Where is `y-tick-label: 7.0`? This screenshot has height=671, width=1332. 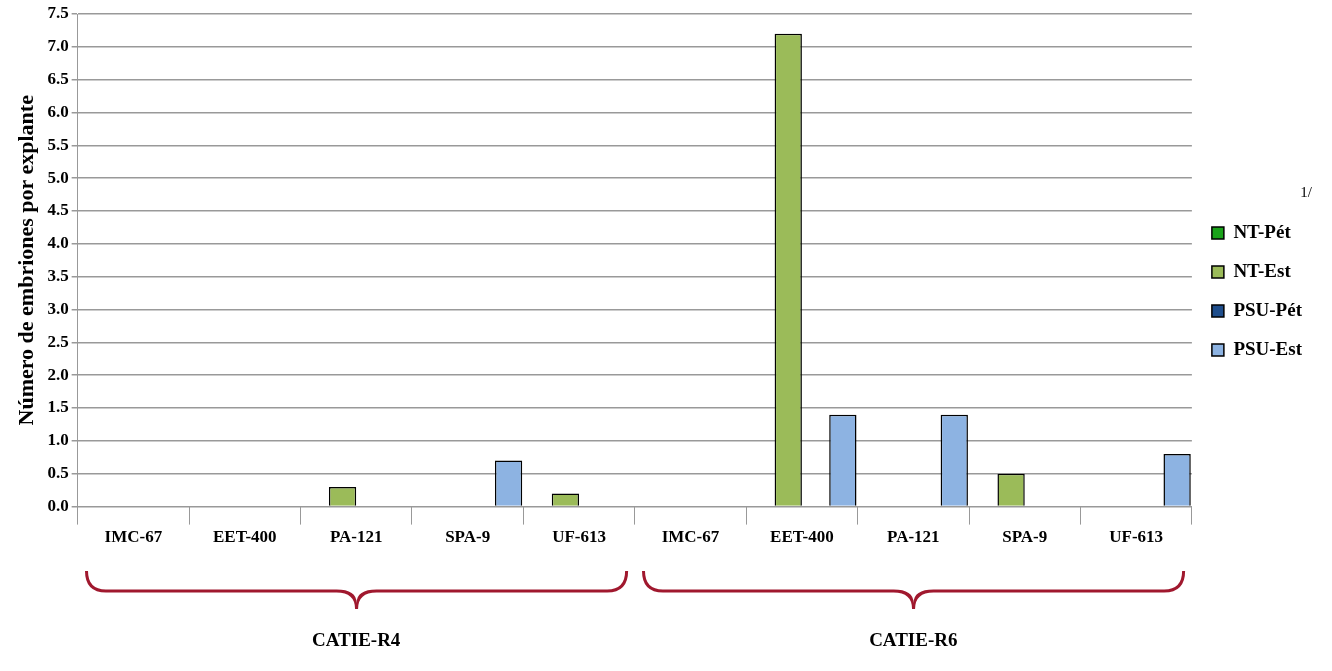
y-tick-label: 7.0 is located at coordinates (58, 46).